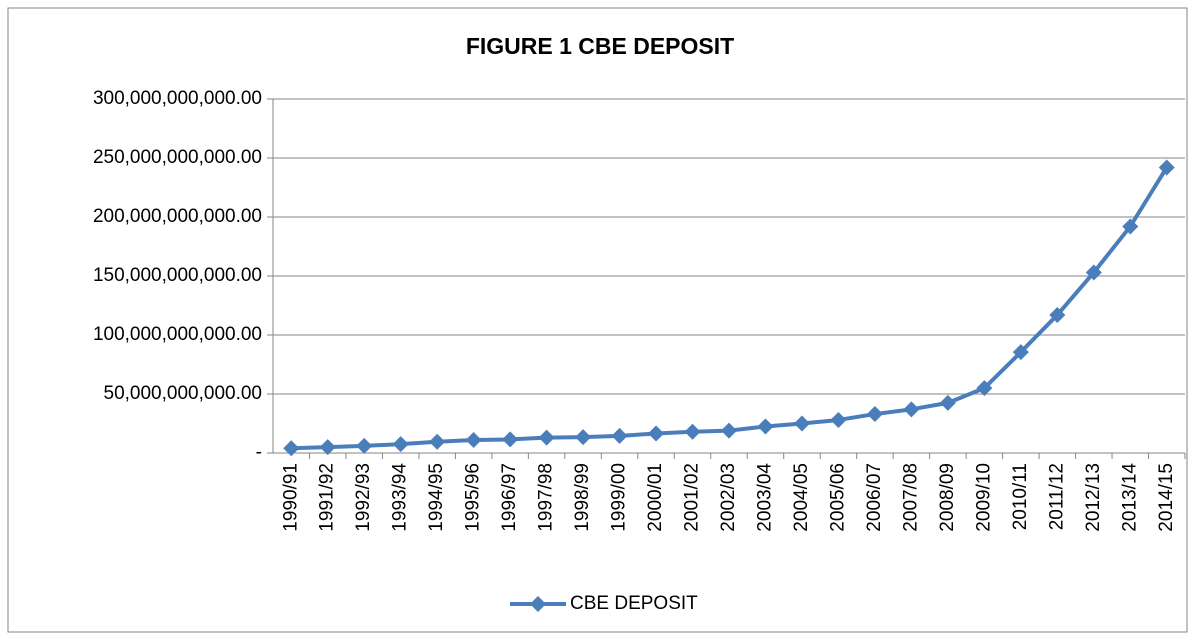 This screenshot has height=640, width=1195. Describe the element at coordinates (874, 497) in the screenshot. I see `x-tick-label: 2006/07` at that location.